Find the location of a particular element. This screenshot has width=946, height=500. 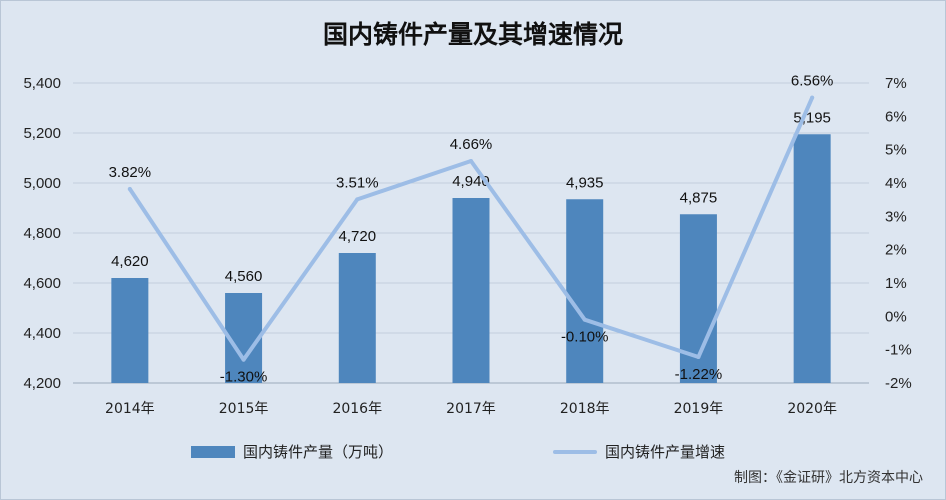

x-tick-label: 2018年 is located at coordinates (585, 409).